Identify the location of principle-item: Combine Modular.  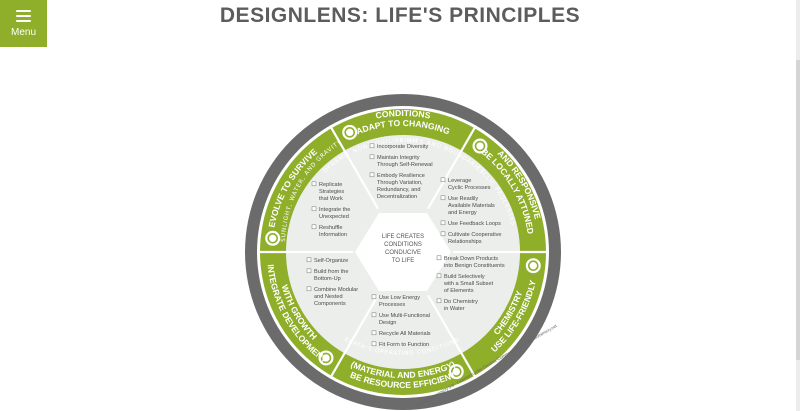
(336, 290).